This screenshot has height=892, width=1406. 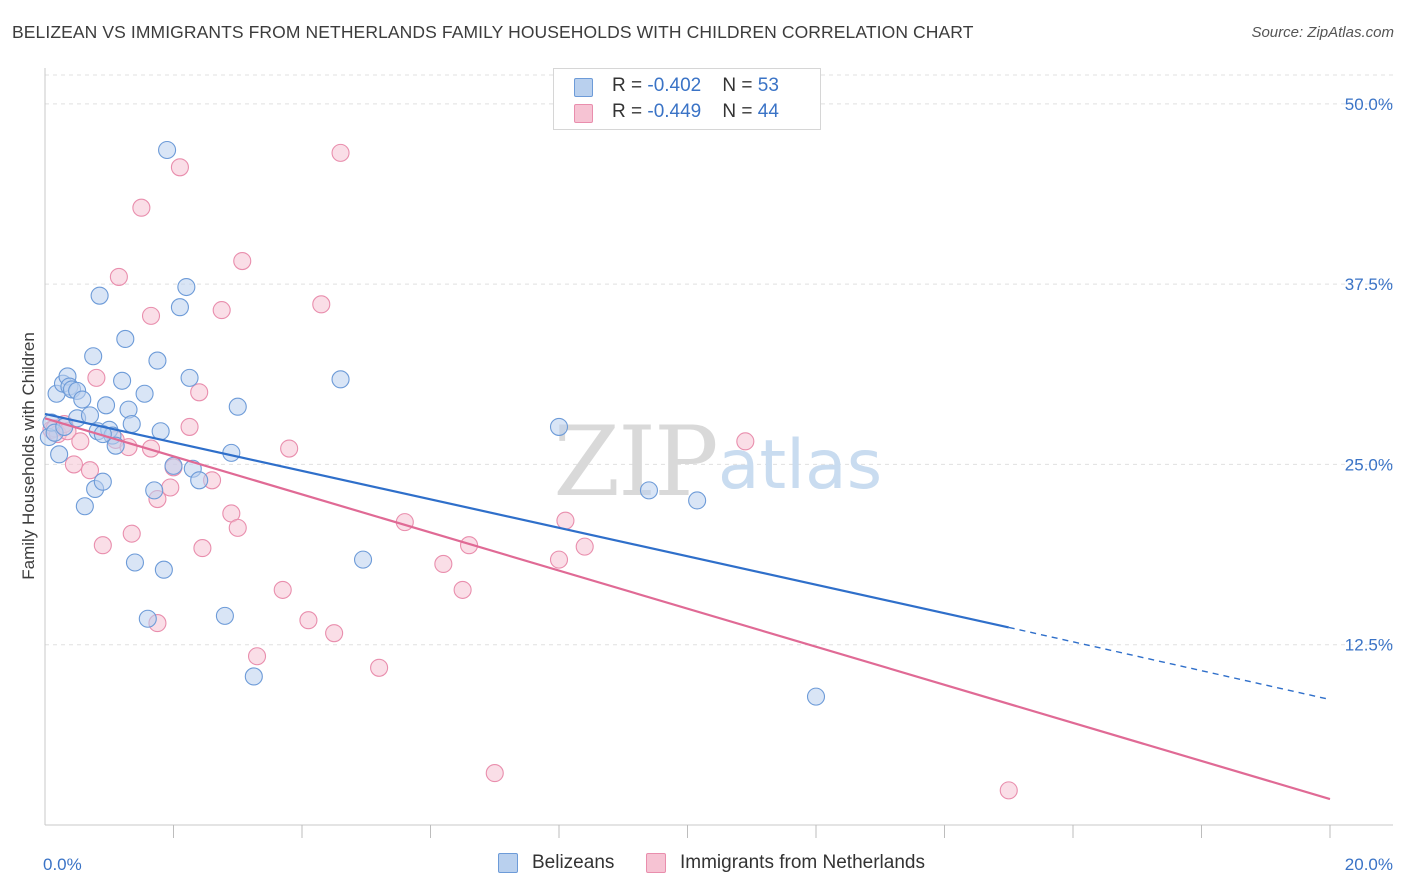 What do you see at coordinates (62, 864) in the screenshot?
I see `x-tick-label-min: 0.0%` at bounding box center [62, 864].